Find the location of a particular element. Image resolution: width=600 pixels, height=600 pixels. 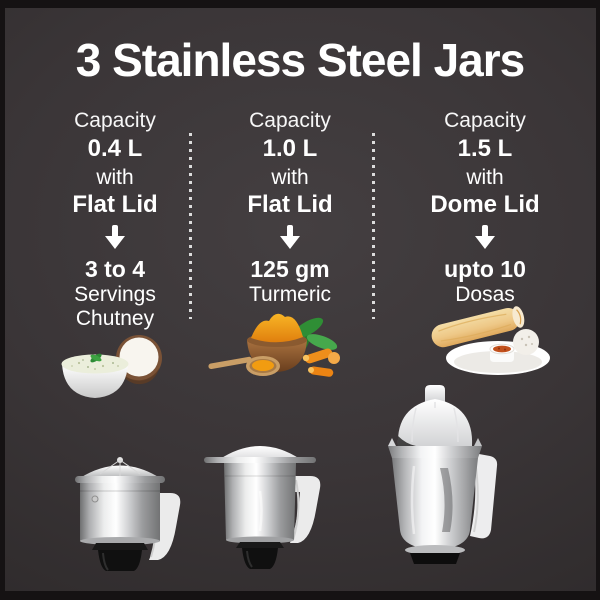

medium-jar-image is located at coordinates (260, 506).